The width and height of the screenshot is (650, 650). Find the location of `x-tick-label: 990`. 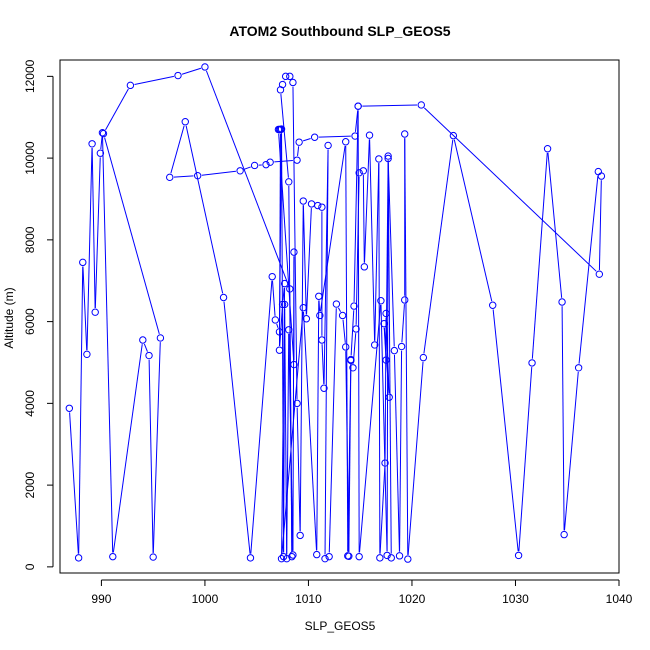

x-tick-label: 990 is located at coordinates (101, 599).